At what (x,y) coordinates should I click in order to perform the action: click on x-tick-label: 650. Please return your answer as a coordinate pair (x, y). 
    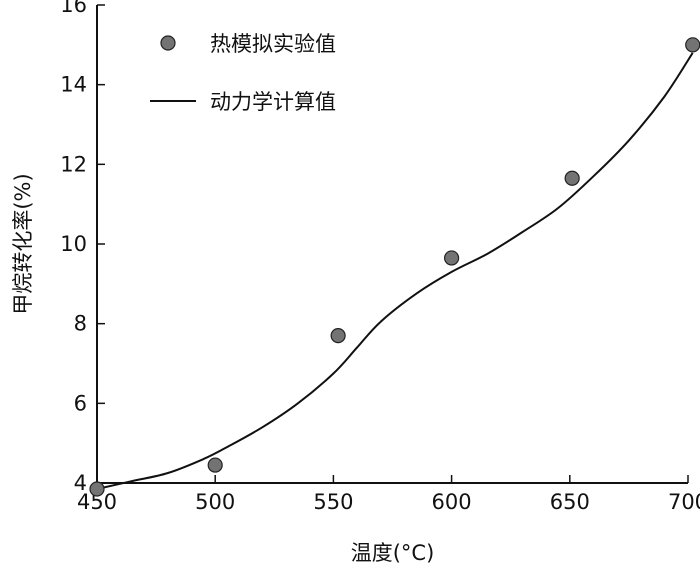
    Looking at the image, I should click on (570, 502).